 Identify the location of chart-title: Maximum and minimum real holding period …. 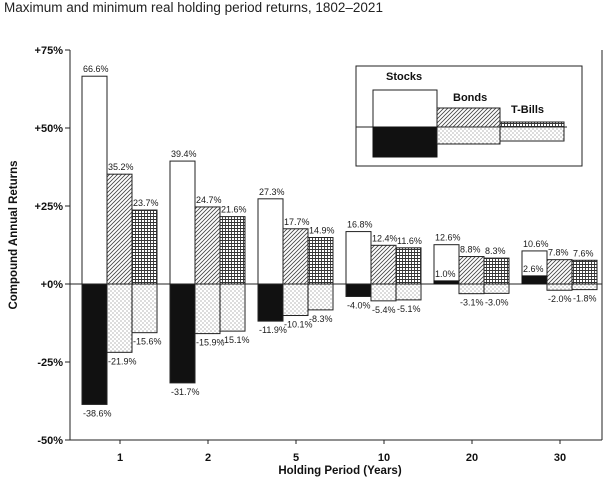
(193, 7).